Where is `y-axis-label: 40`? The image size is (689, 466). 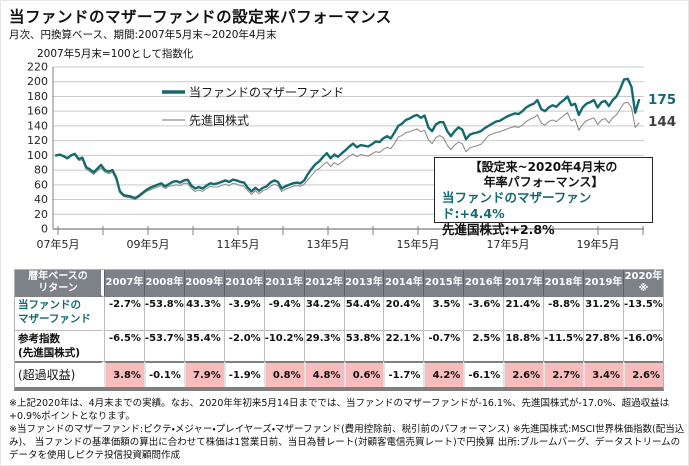
y-axis-label: 40 is located at coordinates (41, 199).